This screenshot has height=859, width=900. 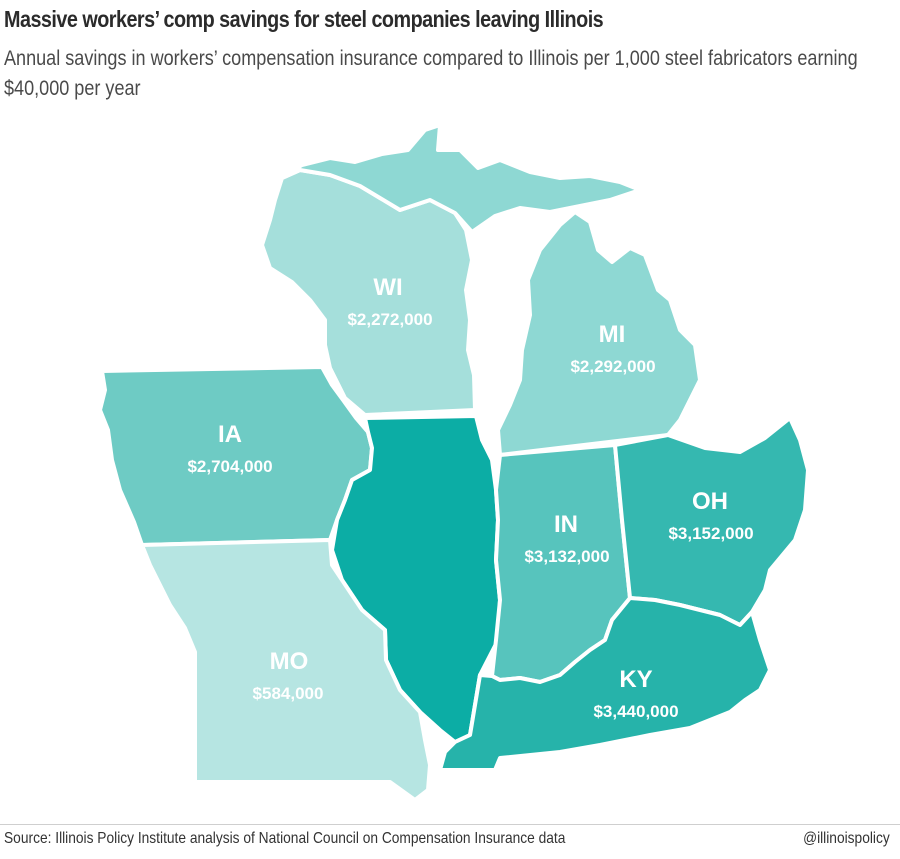 What do you see at coordinates (461, 178) in the screenshot?
I see `state-mi-upper` at bounding box center [461, 178].